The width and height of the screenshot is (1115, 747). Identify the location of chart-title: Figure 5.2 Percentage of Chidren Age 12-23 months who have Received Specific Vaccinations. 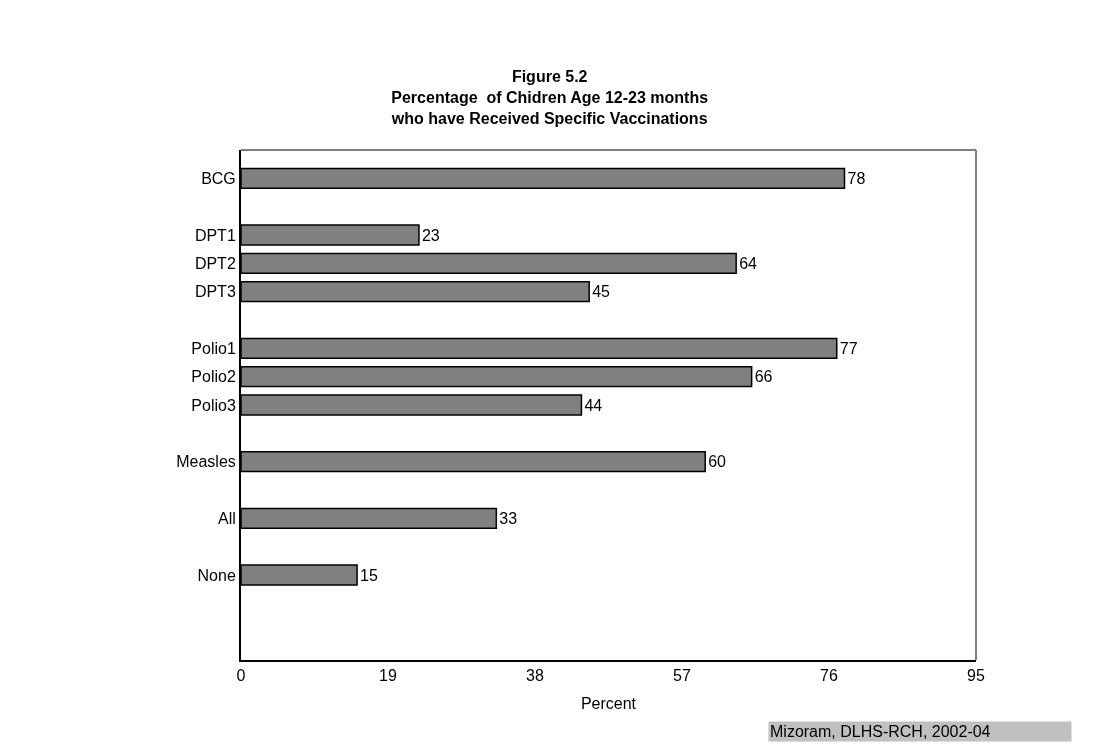
(549, 97).